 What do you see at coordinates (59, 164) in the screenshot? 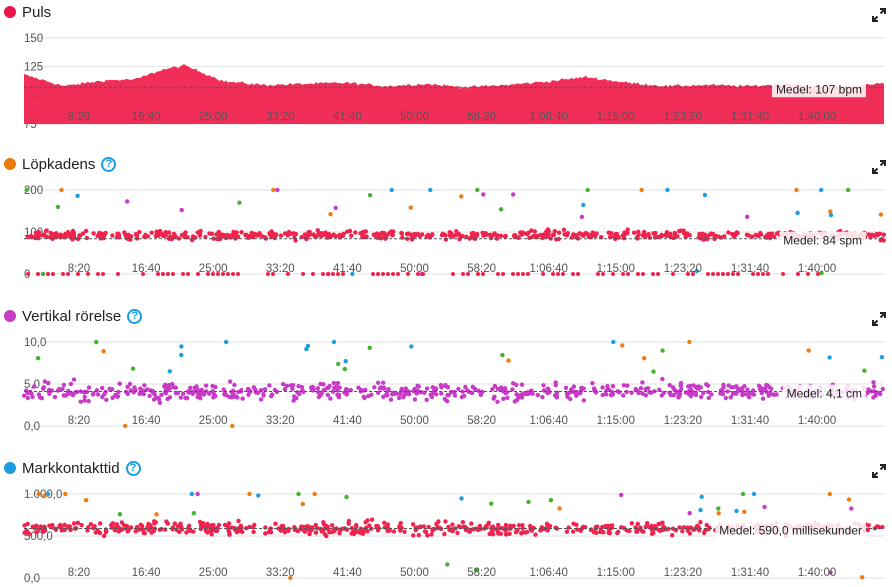
I see `lopkadens-title: Löpkadens` at bounding box center [59, 164].